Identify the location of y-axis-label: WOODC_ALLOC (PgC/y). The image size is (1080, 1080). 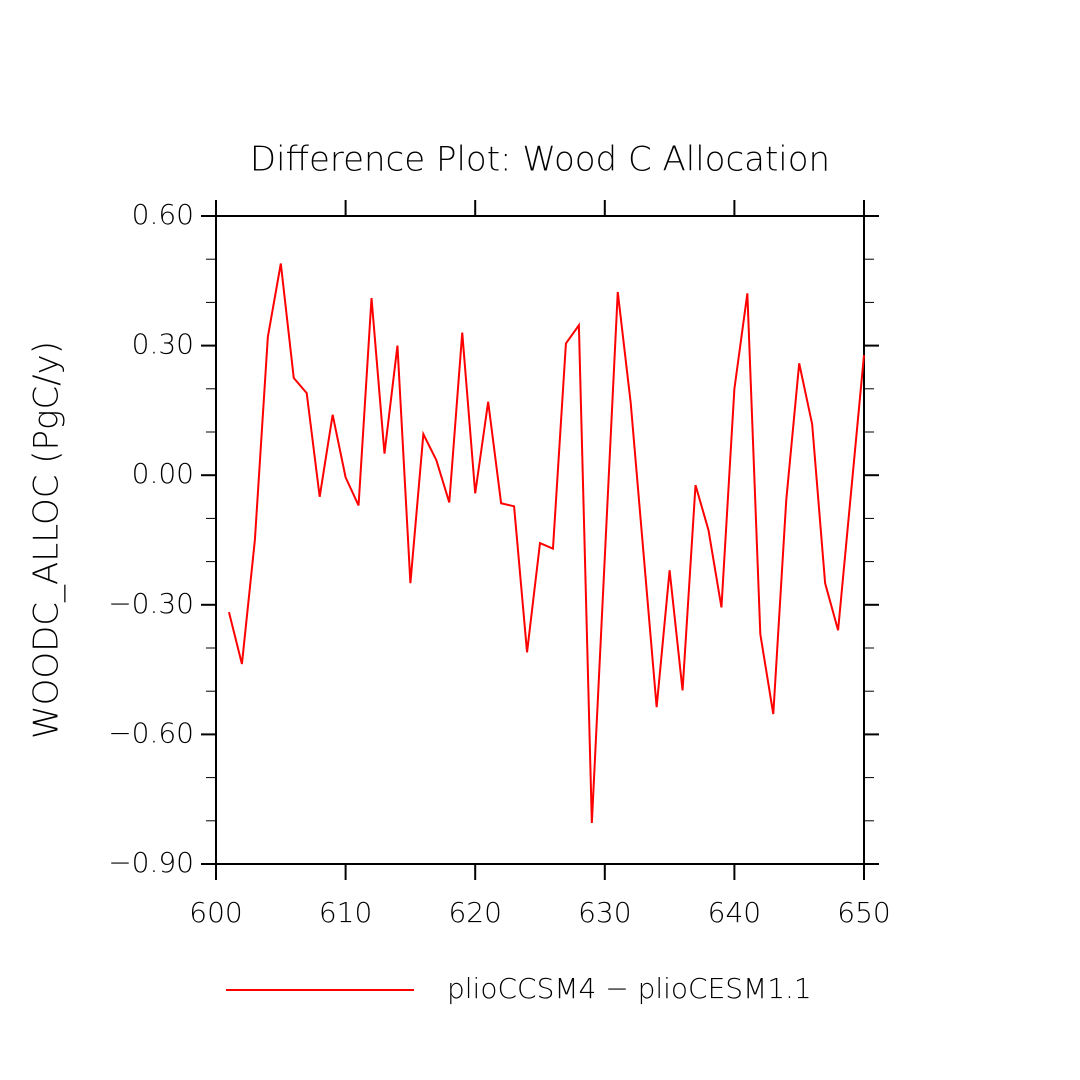
(47, 540).